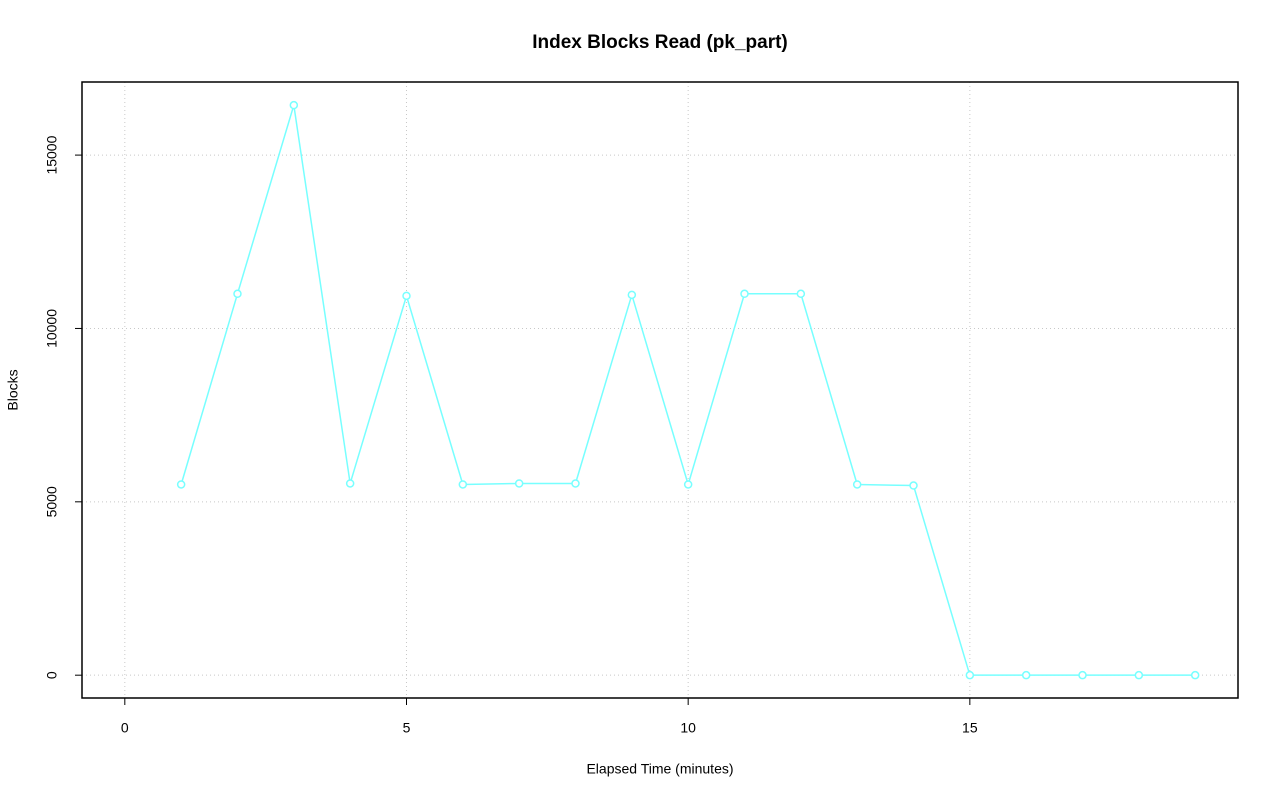  Describe the element at coordinates (52, 501) in the screenshot. I see `y-tick-label: 5000` at that location.